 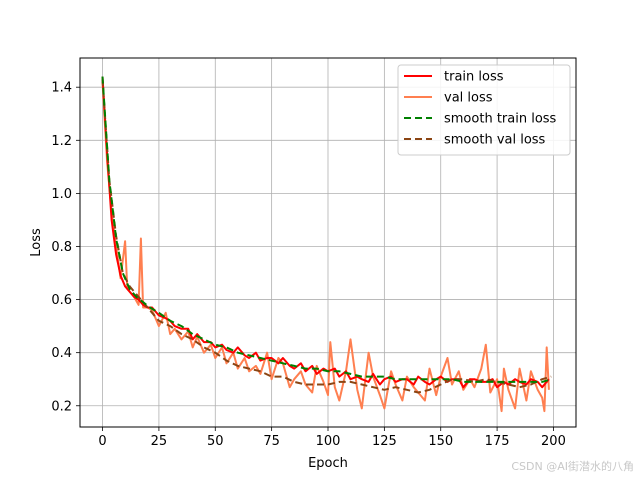 I want to click on watermark: CSDN @AI街潜水的八角, so click(x=572, y=466).